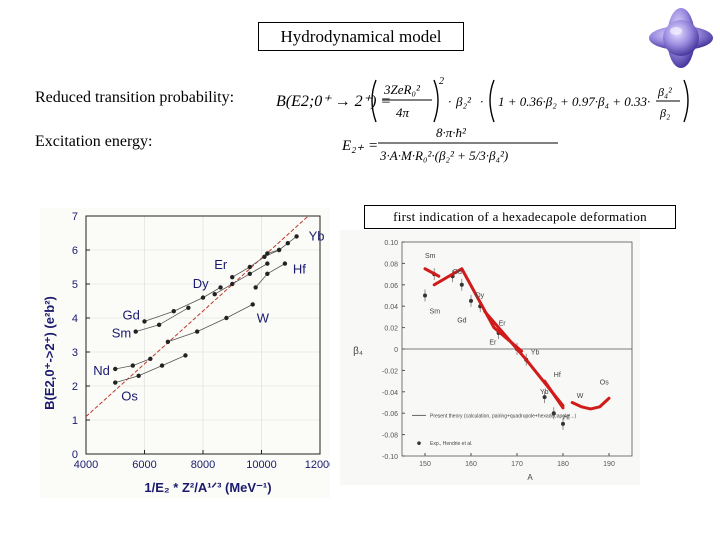 This screenshot has height=540, width=720. What do you see at coordinates (391, 307) in the screenshot?
I see `y-tick-label: 0.04` at bounding box center [391, 307].